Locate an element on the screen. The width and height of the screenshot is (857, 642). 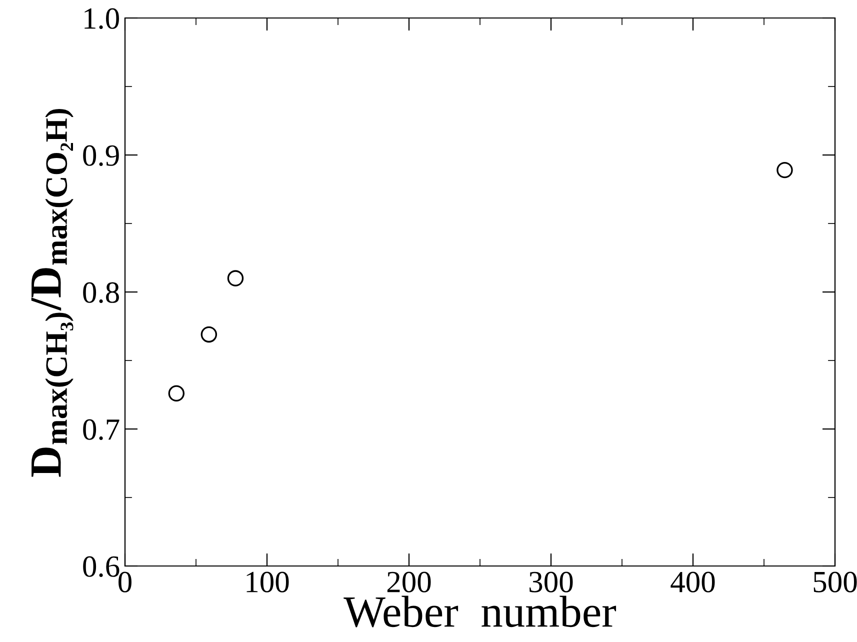
y-tick-label: 0.9 is located at coordinates (101, 155).